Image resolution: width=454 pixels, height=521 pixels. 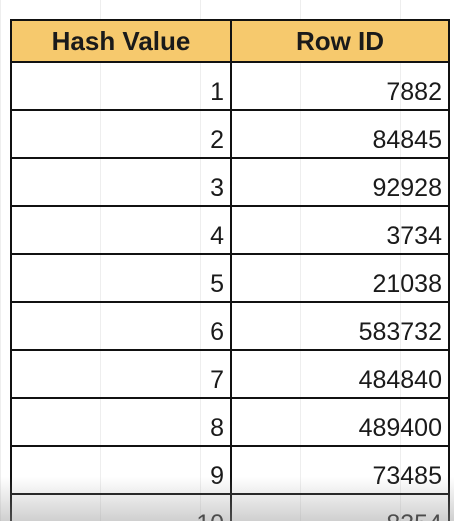 What do you see at coordinates (121, 182) in the screenshot?
I see `cell-hash-value: 3` at bounding box center [121, 182].